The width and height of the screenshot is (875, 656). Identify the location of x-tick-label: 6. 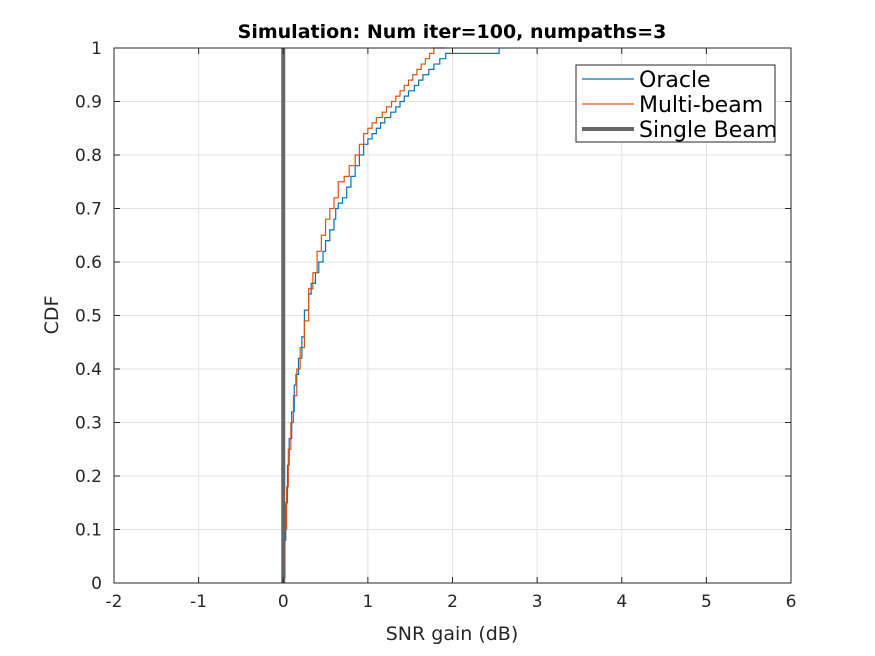
(791, 602).